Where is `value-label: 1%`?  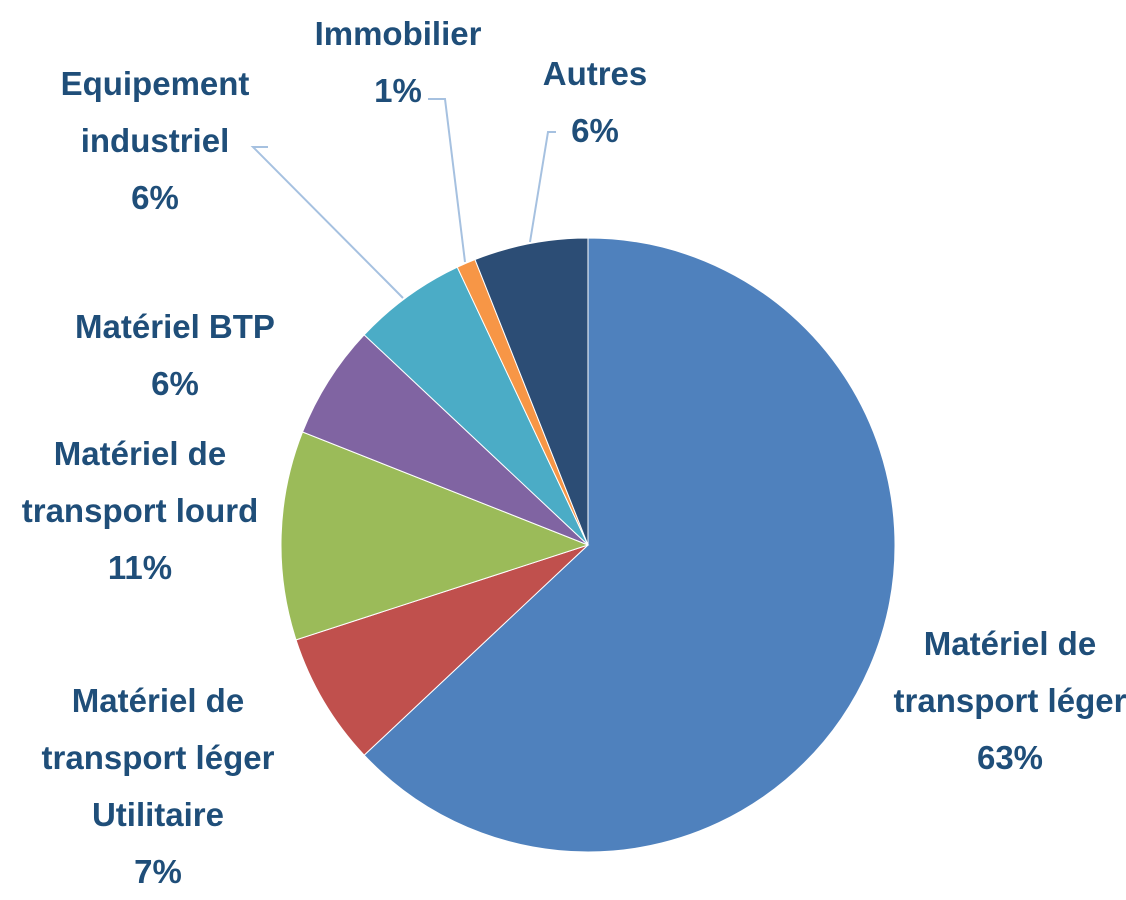 value-label: 1% is located at coordinates (398, 90).